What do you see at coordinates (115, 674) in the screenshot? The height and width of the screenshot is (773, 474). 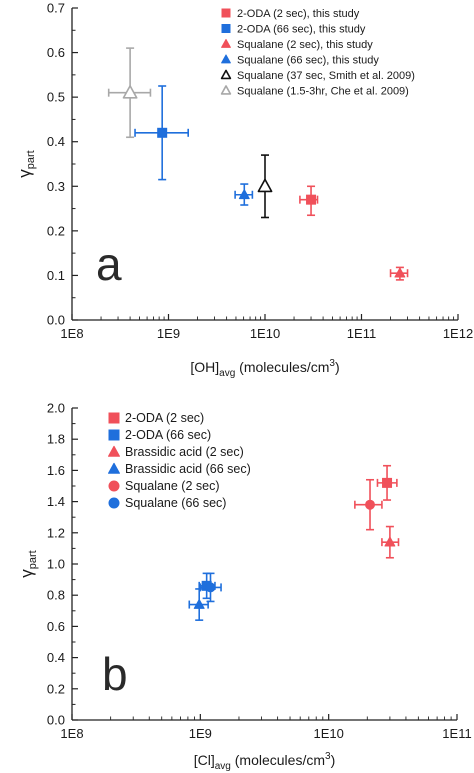 I see `panel-label: b` at bounding box center [115, 674].